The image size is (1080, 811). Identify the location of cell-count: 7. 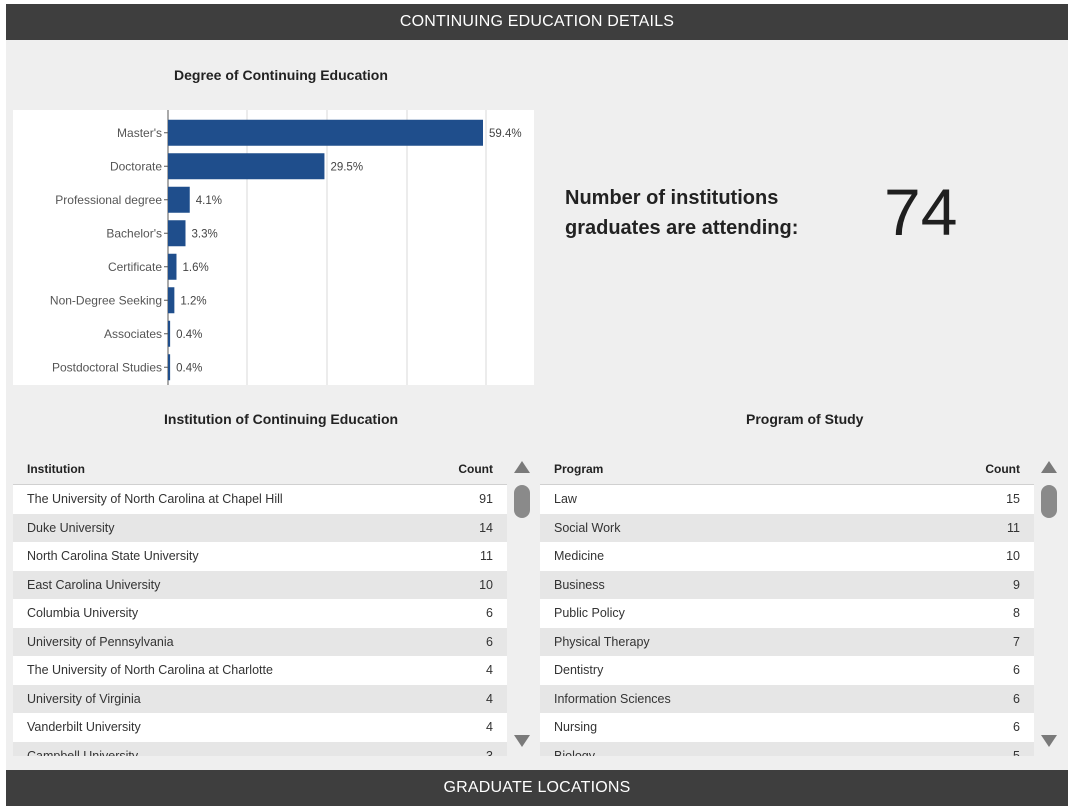
(1016, 641).